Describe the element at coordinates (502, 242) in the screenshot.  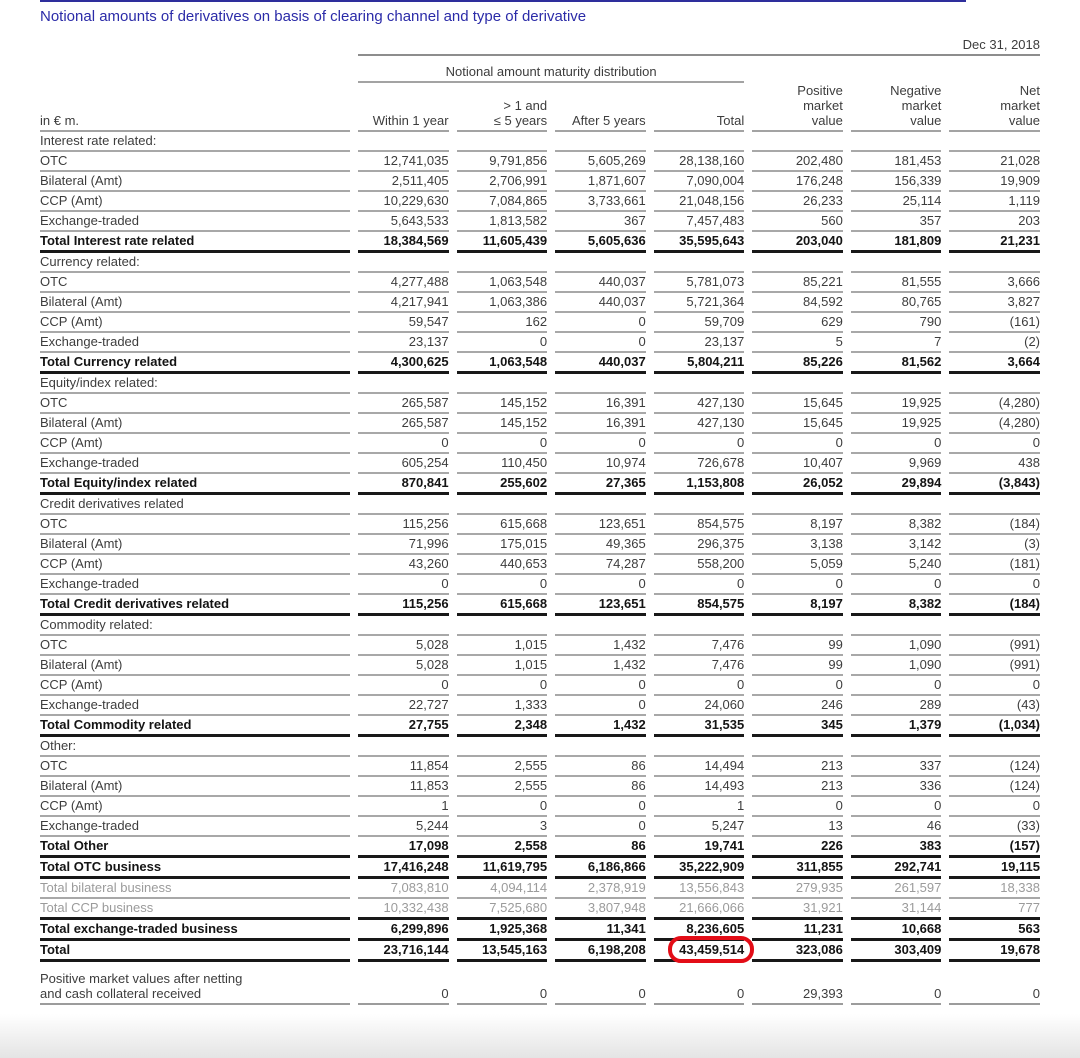
I see `value-cell: 11,605,439` at that location.